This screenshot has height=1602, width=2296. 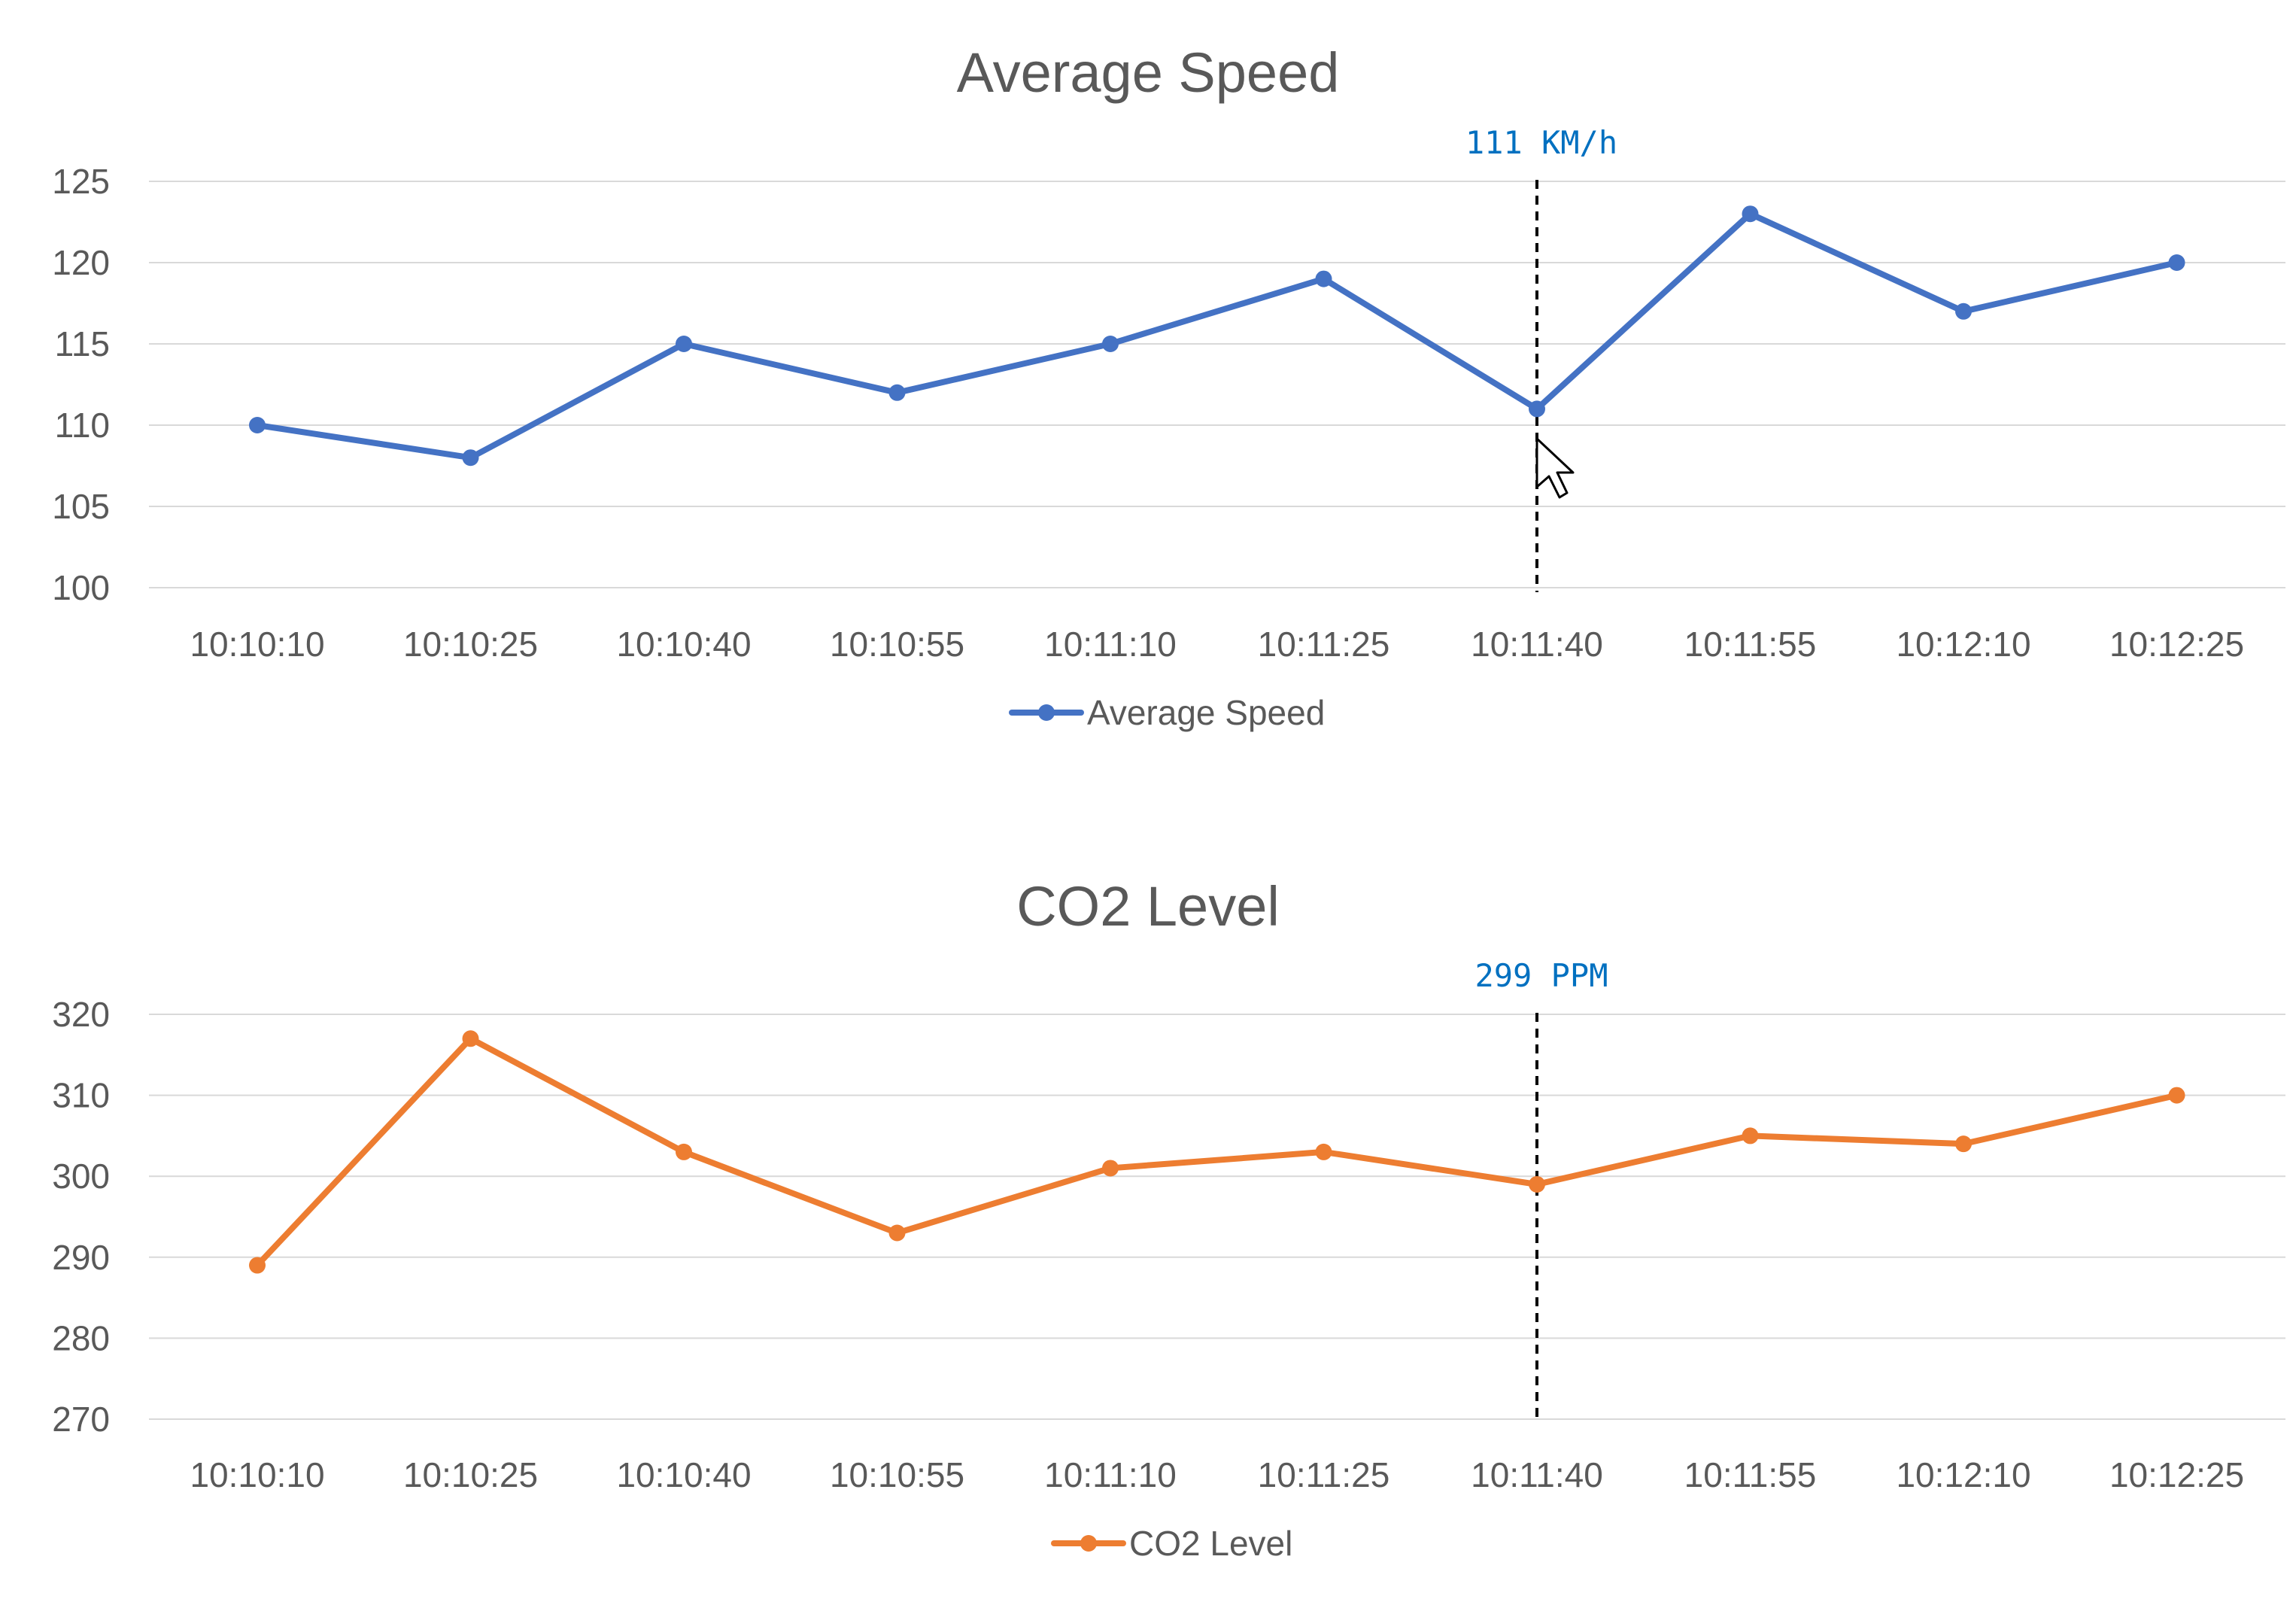 What do you see at coordinates (83, 343) in the screenshot?
I see `y-tick-label: 115` at bounding box center [83, 343].